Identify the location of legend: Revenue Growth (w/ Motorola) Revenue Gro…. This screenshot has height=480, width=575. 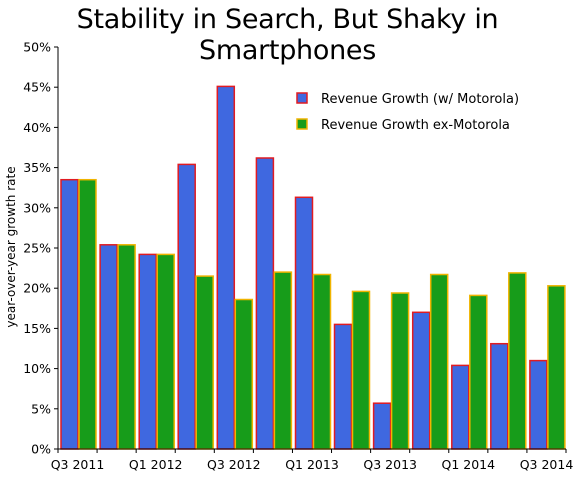
(407, 112).